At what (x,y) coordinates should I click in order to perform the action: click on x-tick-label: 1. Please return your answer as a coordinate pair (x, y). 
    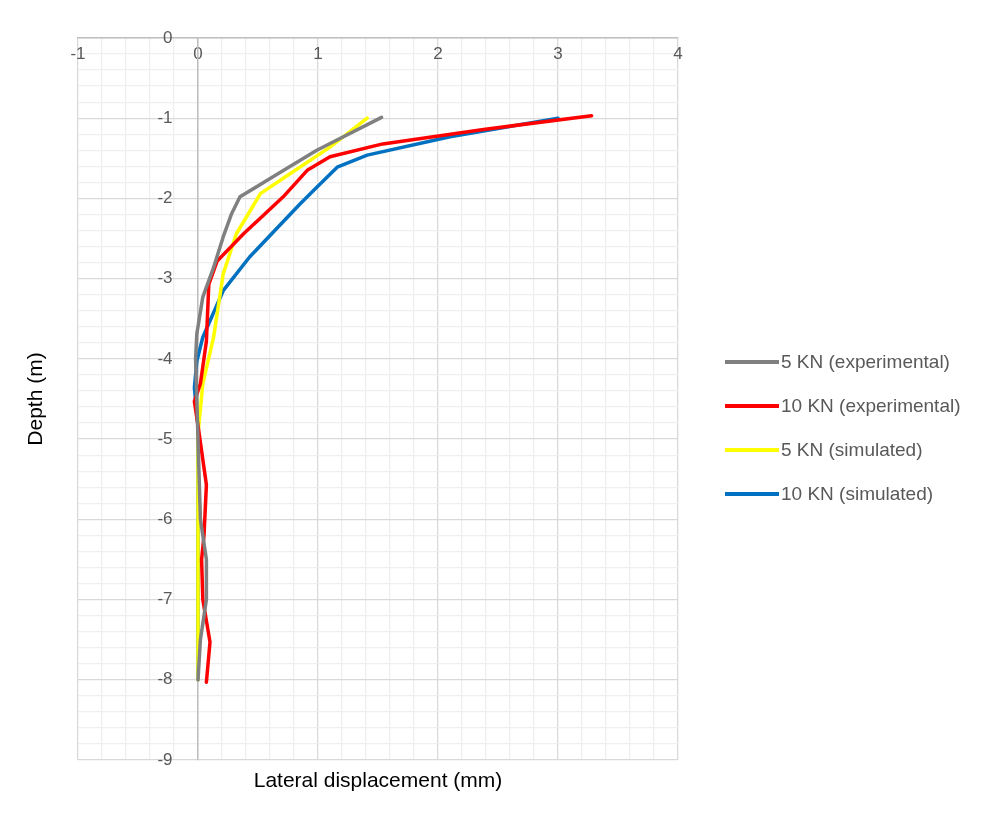
    Looking at the image, I should click on (318, 53).